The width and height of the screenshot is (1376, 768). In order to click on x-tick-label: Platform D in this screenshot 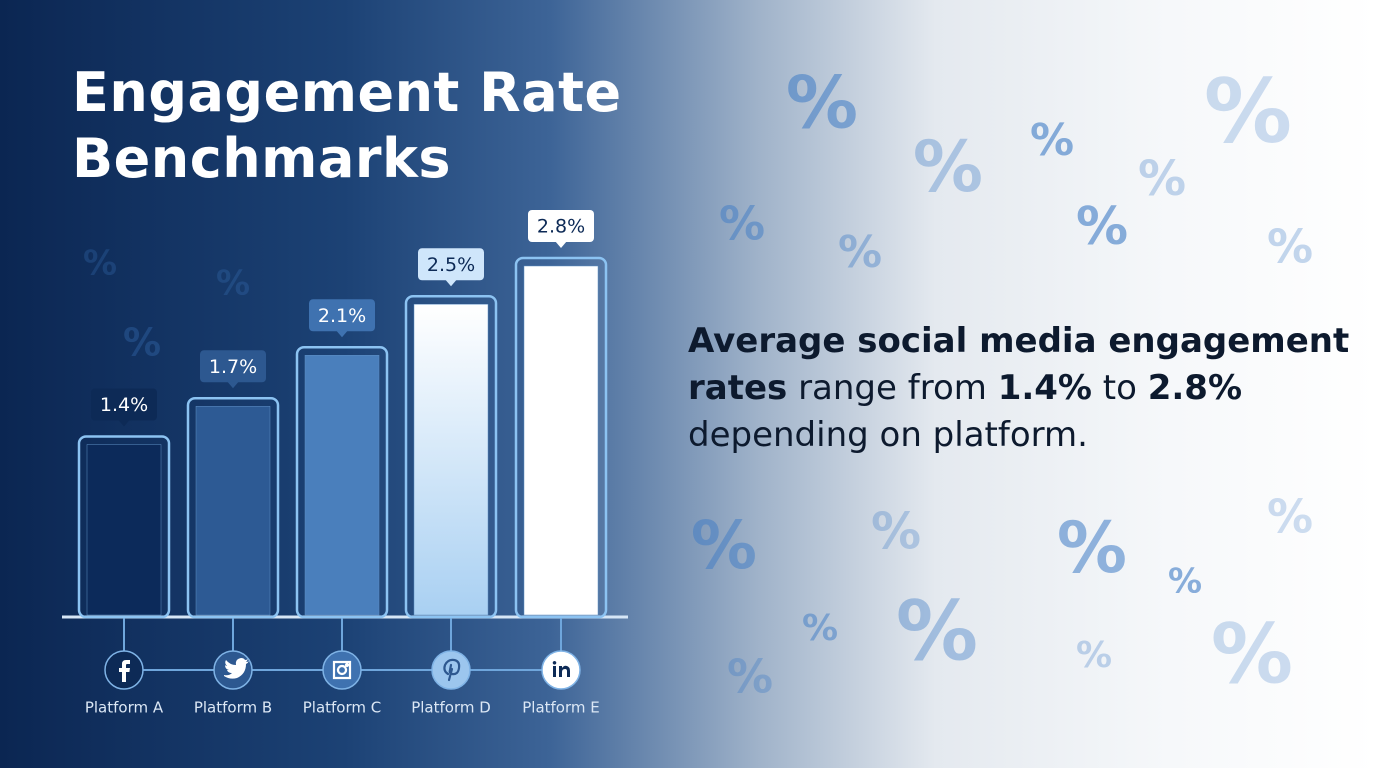, I will do `click(451, 708)`.